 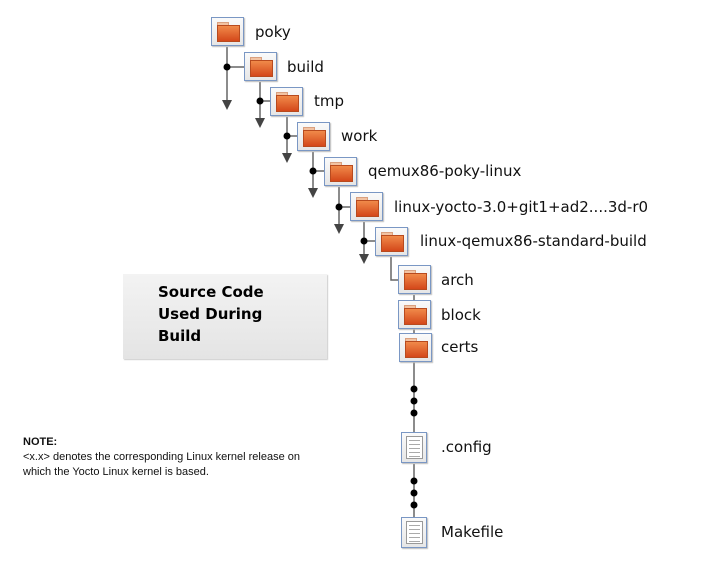 I want to click on folder-label-standard-build: linux-qemux86-standard-build, so click(x=533, y=241).